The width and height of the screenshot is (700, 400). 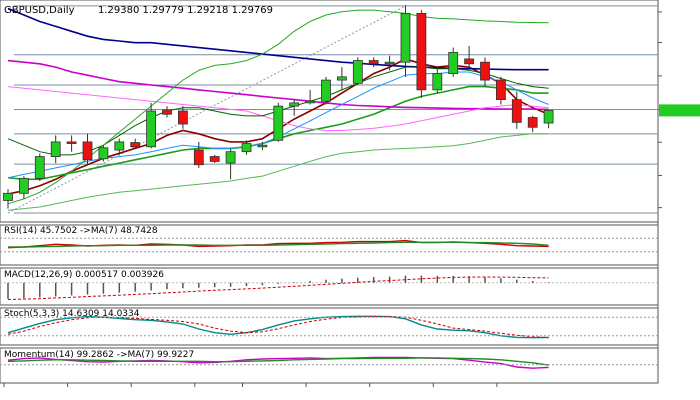 I want to click on panel-stoch-frame, so click(x=329, y=326).